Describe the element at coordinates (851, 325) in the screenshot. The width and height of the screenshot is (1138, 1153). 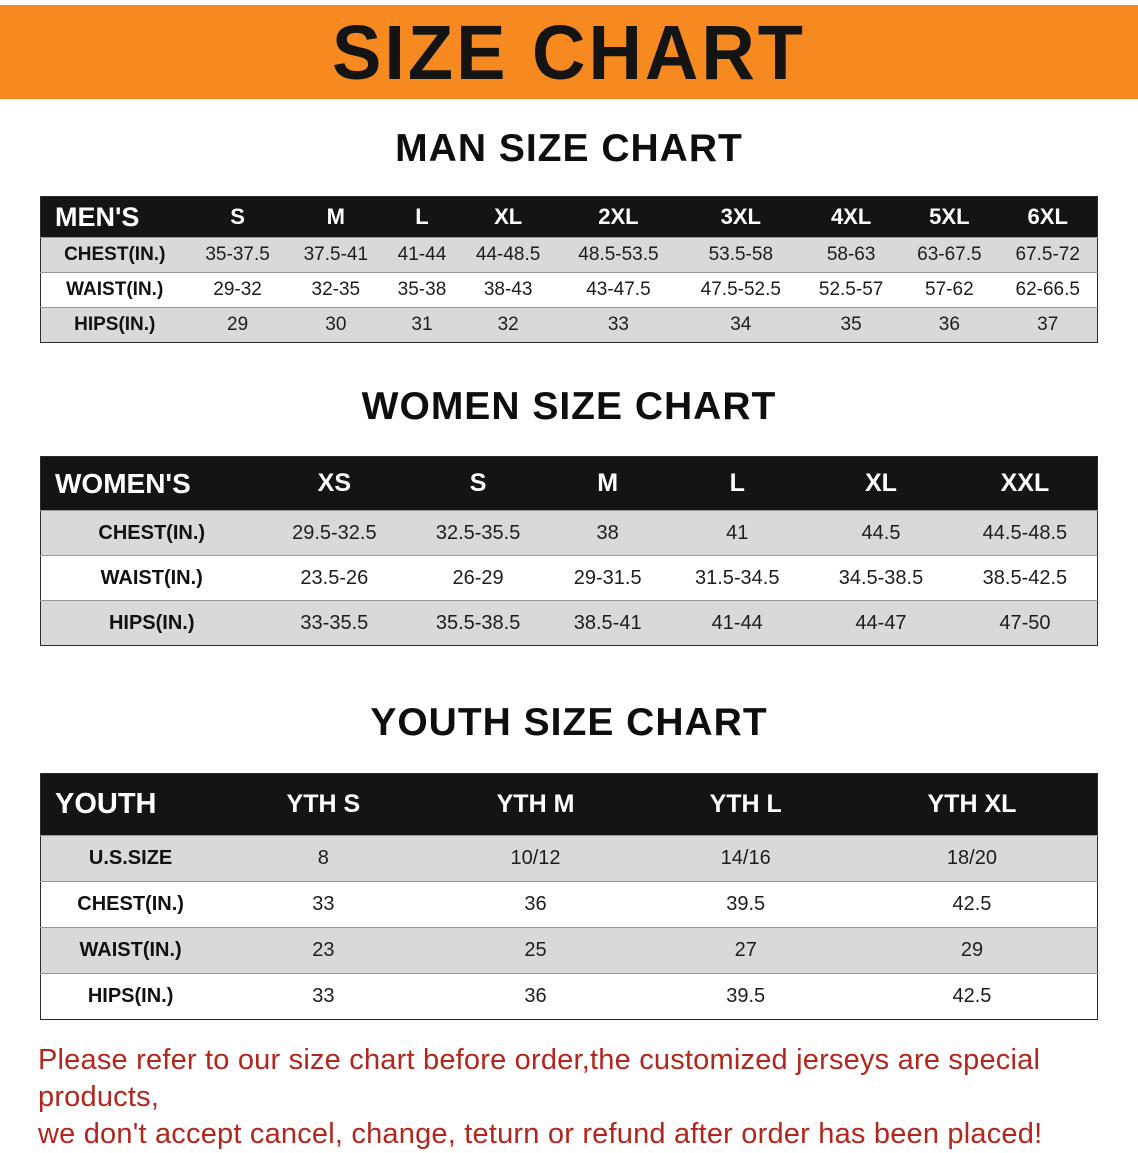
I see `data-cell: 35` at that location.